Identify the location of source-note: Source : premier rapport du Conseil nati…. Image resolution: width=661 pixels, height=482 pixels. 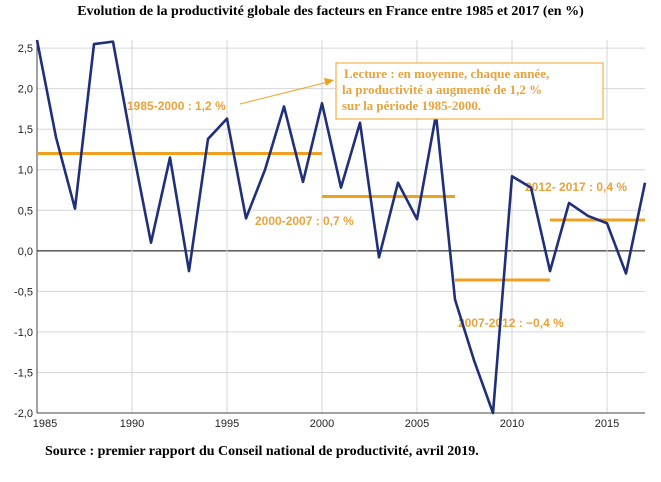
(262, 451).